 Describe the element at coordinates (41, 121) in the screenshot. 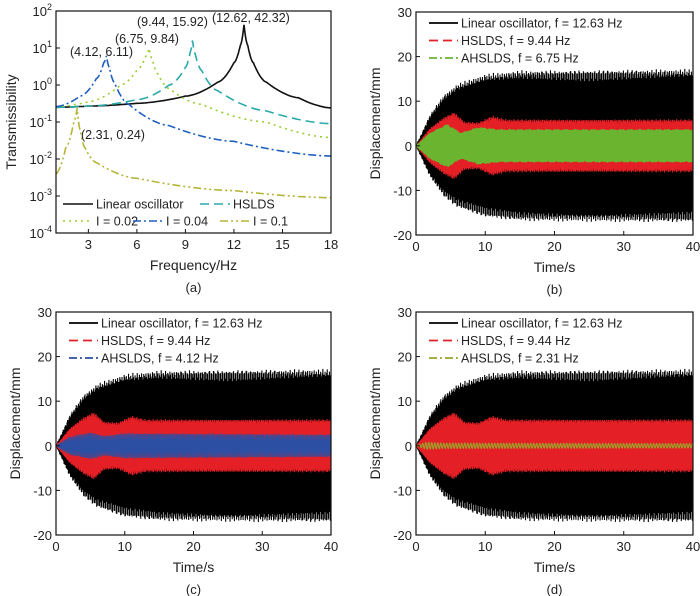

I see `y-tick-label: 10⁻¹` at that location.